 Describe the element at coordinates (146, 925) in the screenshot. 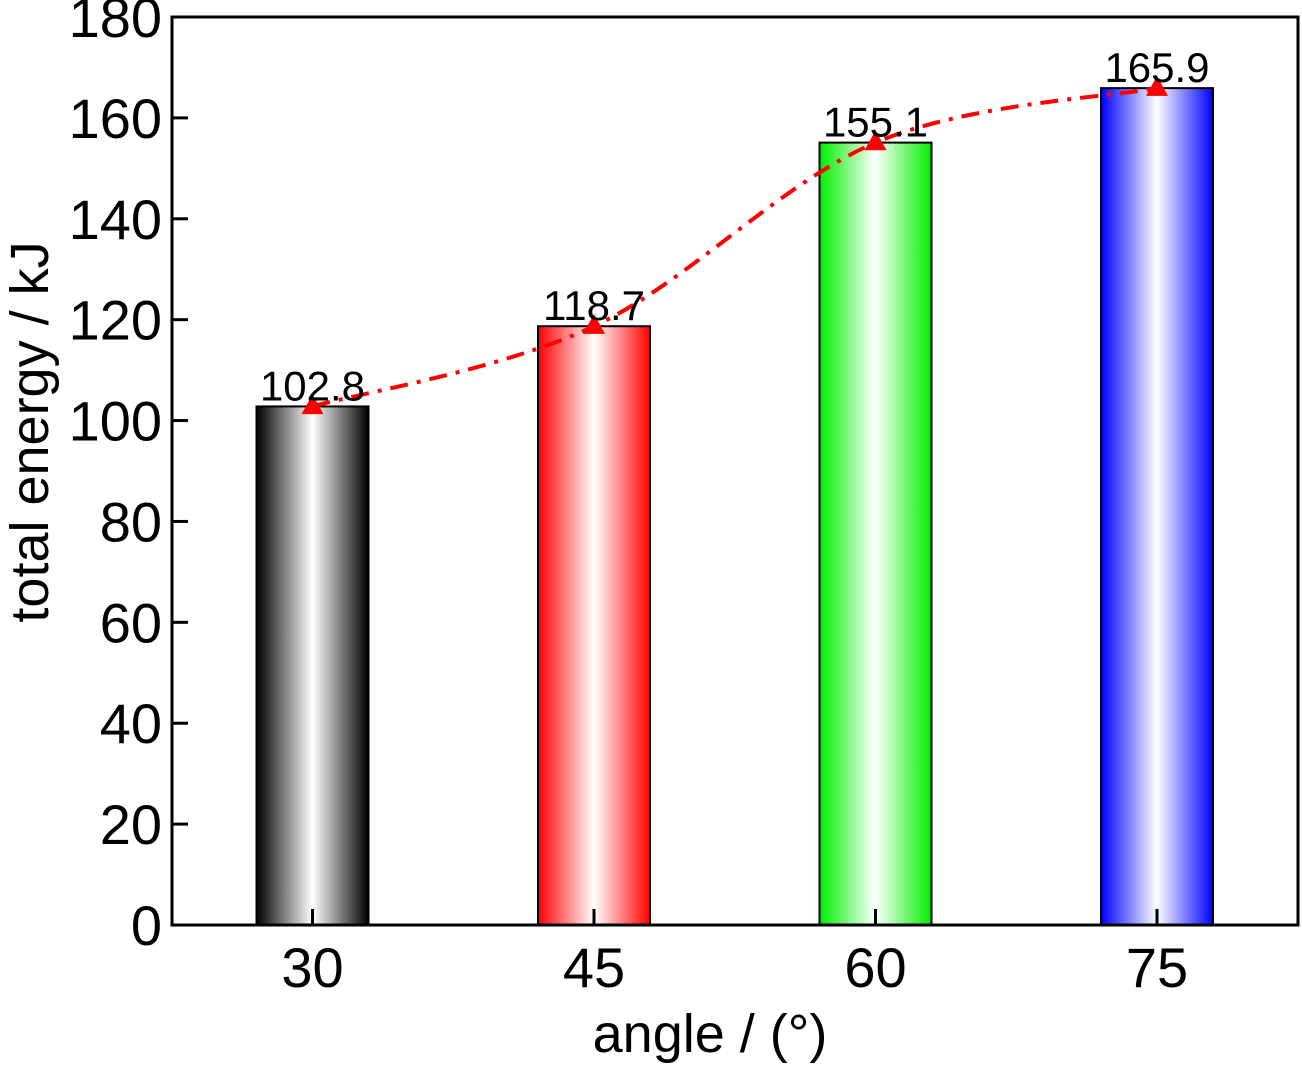

I see `y-tick-label: 0` at that location.